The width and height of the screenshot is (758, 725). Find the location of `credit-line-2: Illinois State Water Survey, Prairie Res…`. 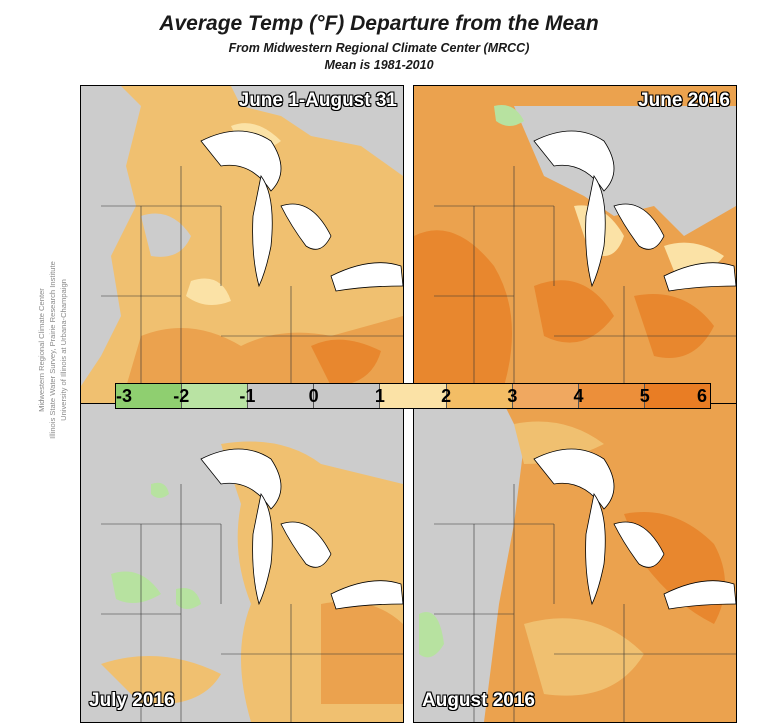

credit-line-2: Illinois State Water Survey, Prairie Res… is located at coordinates (52, 350).